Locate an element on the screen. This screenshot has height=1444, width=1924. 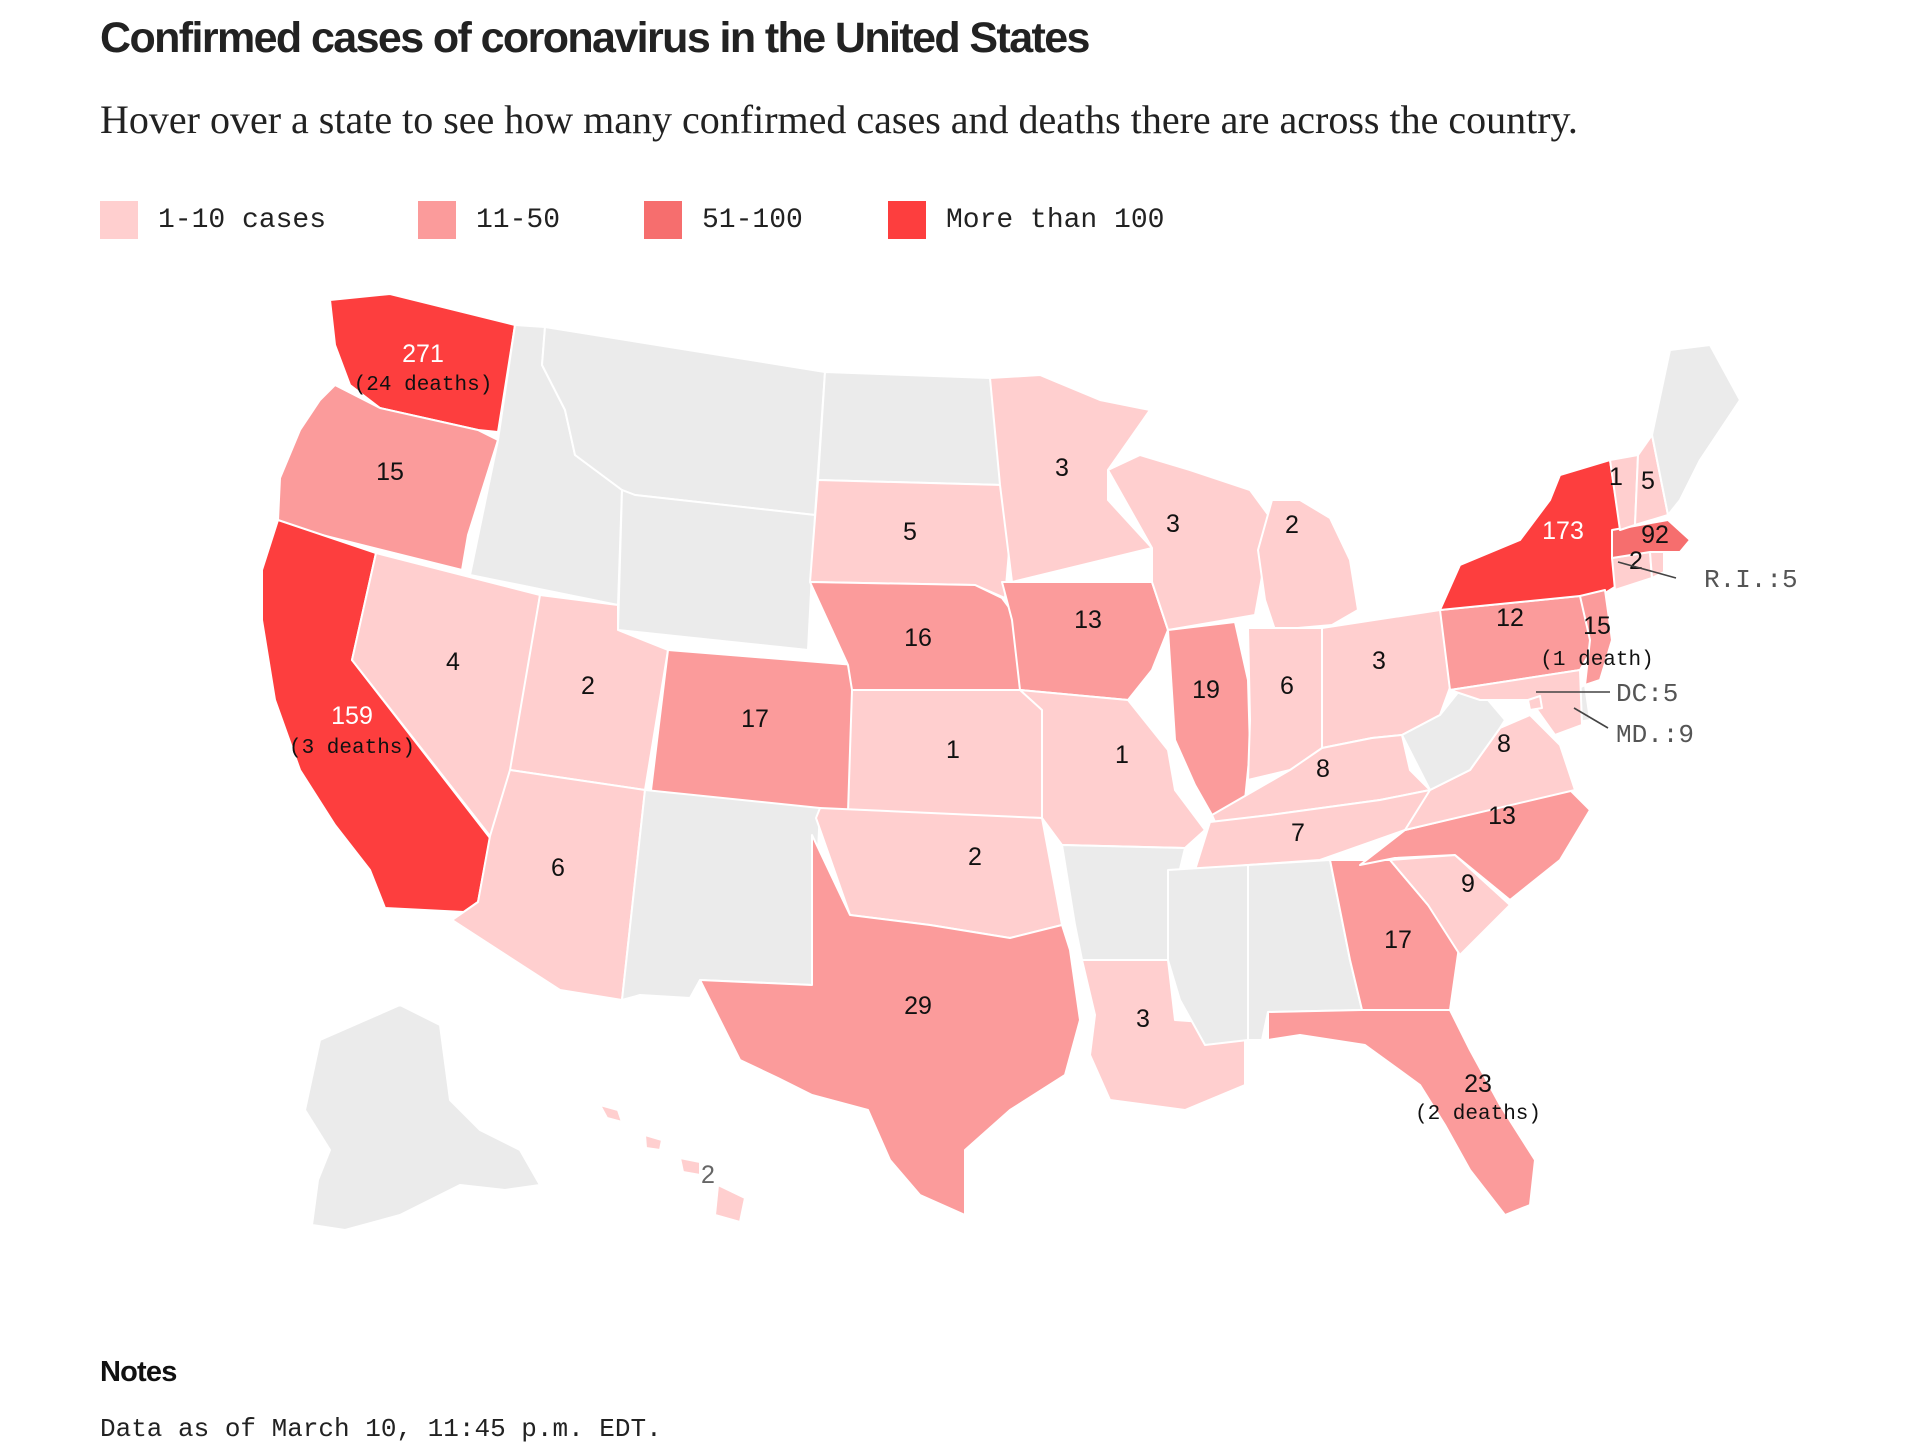
legend-item-11-50: 11-50 is located at coordinates (489, 220).